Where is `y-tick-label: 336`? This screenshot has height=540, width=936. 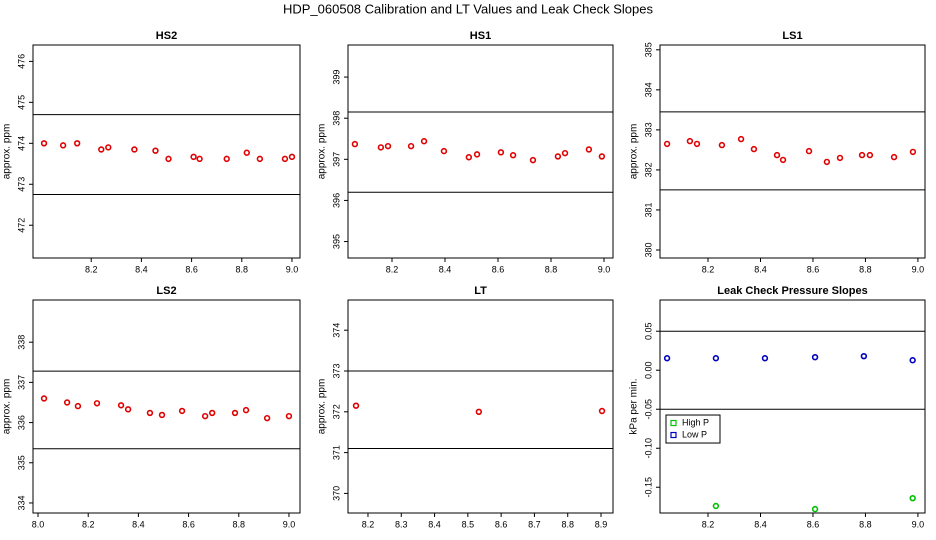
y-tick-label: 336 is located at coordinates (21, 422).